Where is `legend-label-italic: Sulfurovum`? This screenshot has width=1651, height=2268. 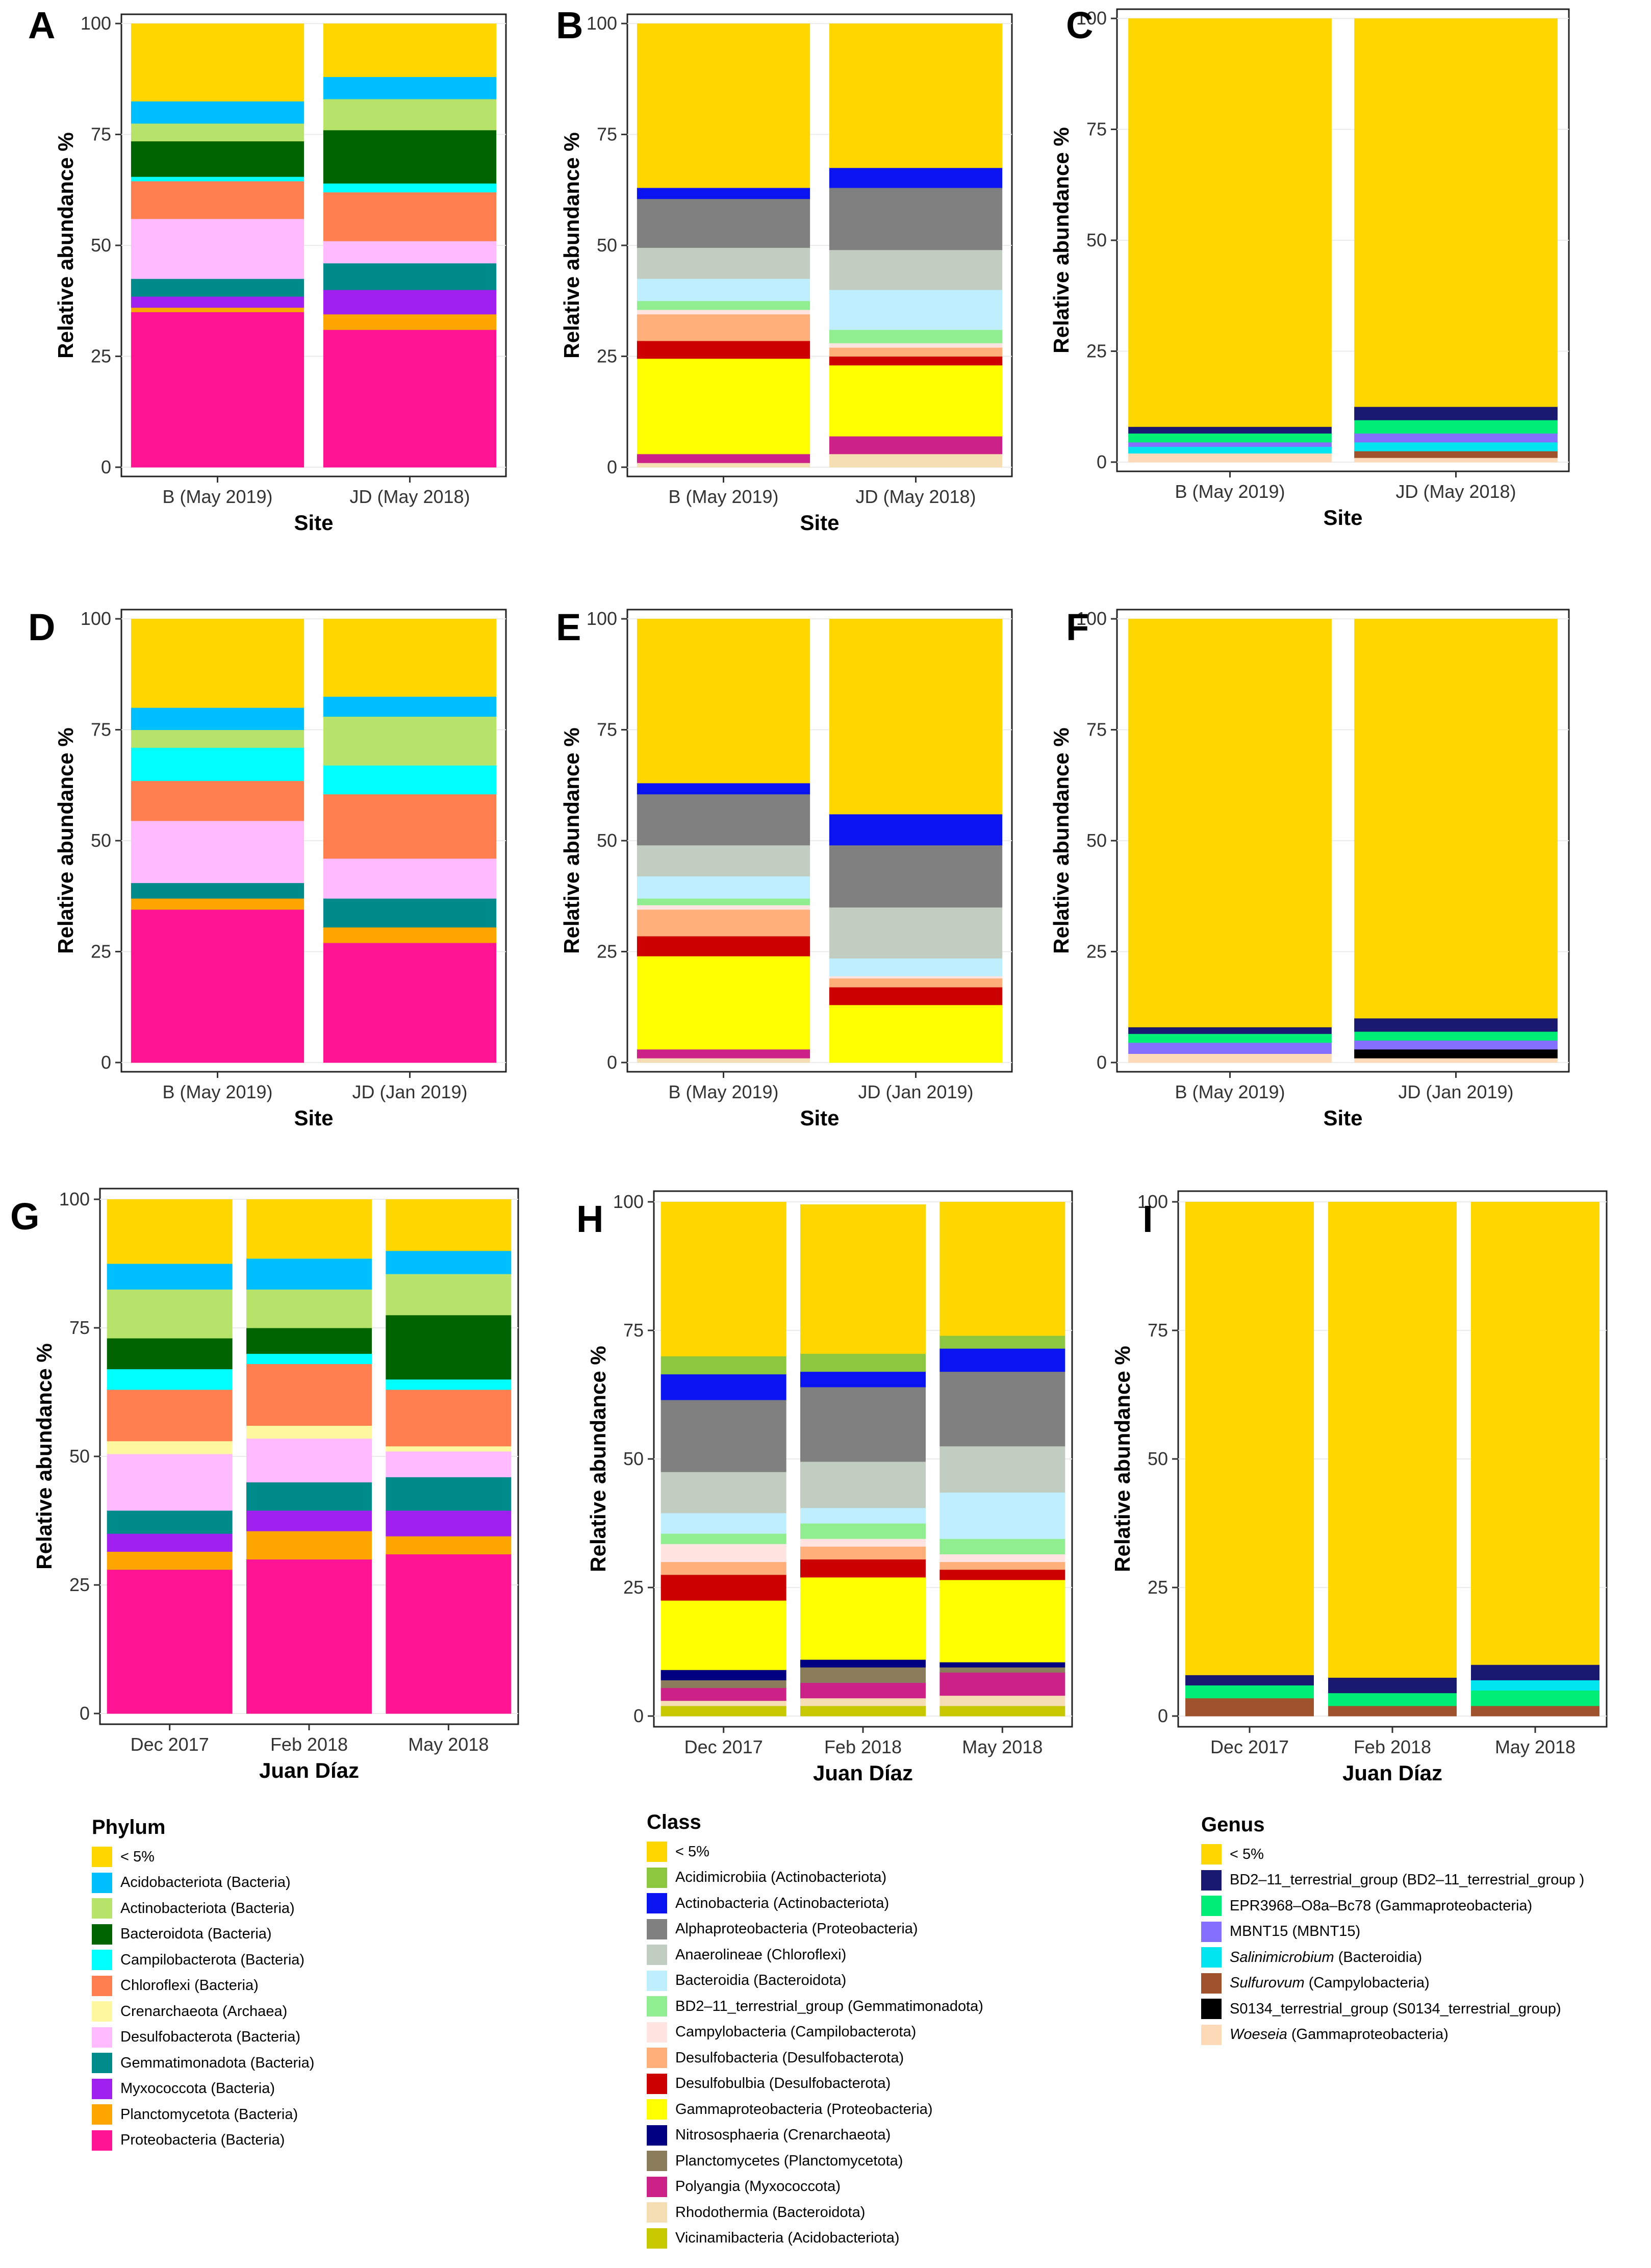 legend-label-italic: Sulfurovum is located at coordinates (1267, 1983).